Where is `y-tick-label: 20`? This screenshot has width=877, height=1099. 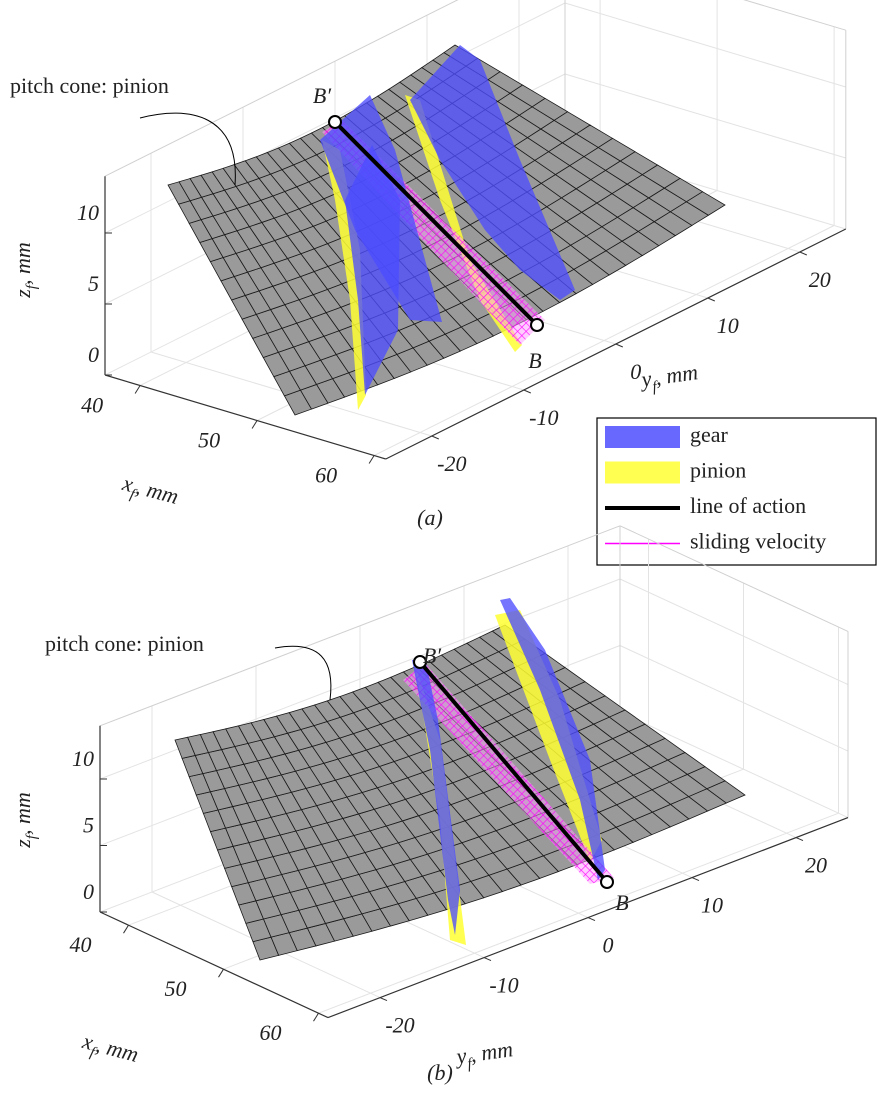 y-tick-label: 20 is located at coordinates (816, 865).